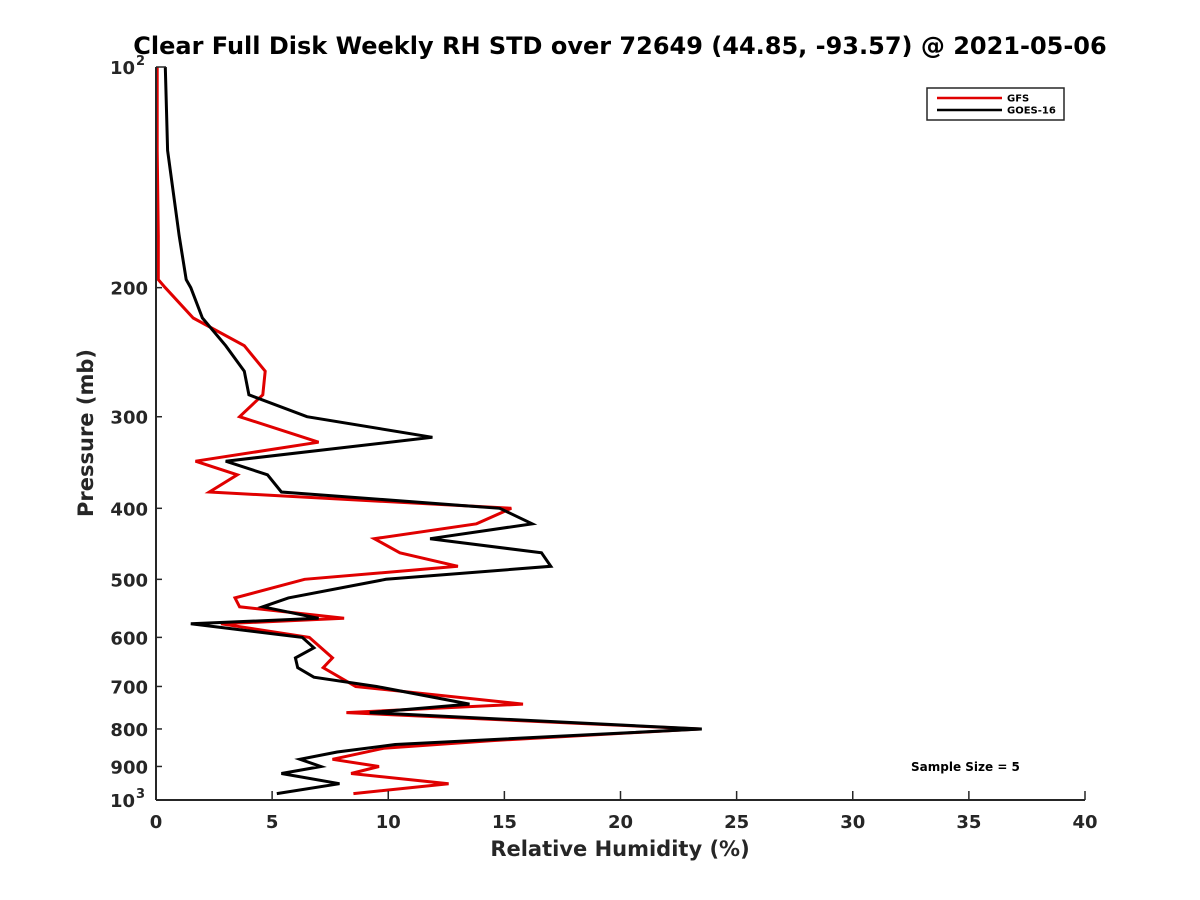 The width and height of the screenshot is (1200, 900). Describe the element at coordinates (129, 580) in the screenshot. I see `y-tick-label: 500` at that location.